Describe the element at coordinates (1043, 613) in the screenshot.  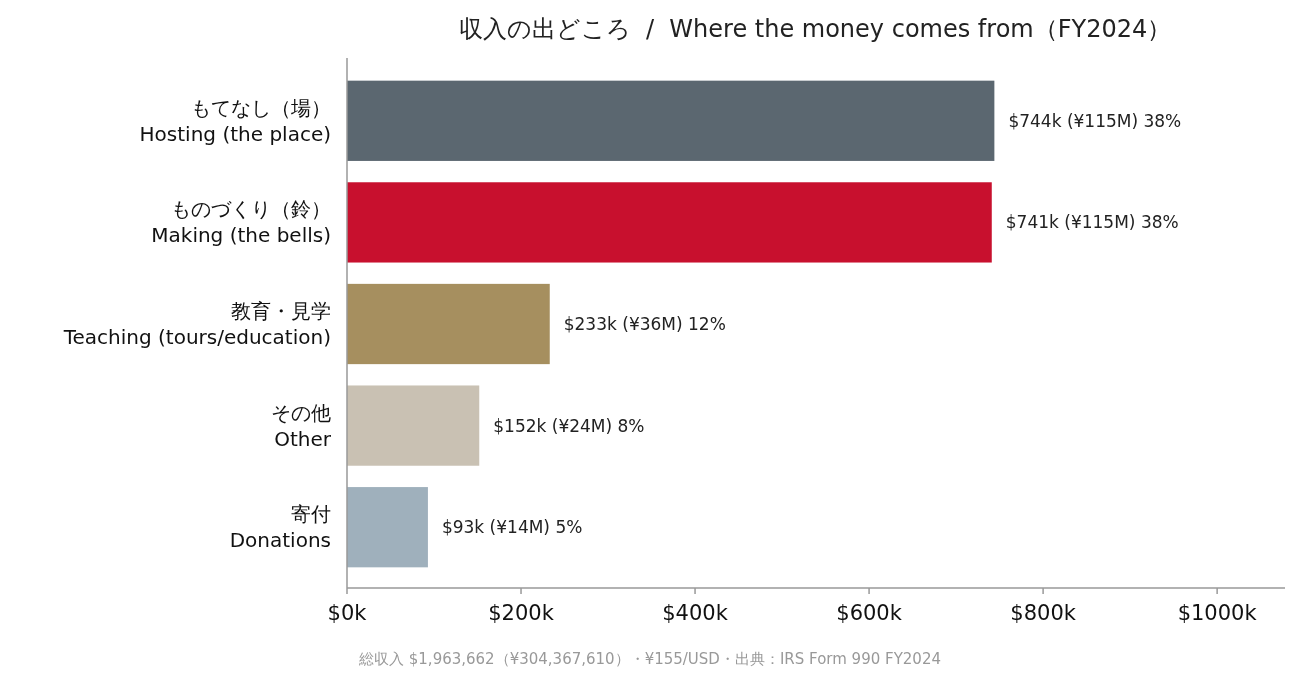
I see `x-tick-label: $800k` at that location.